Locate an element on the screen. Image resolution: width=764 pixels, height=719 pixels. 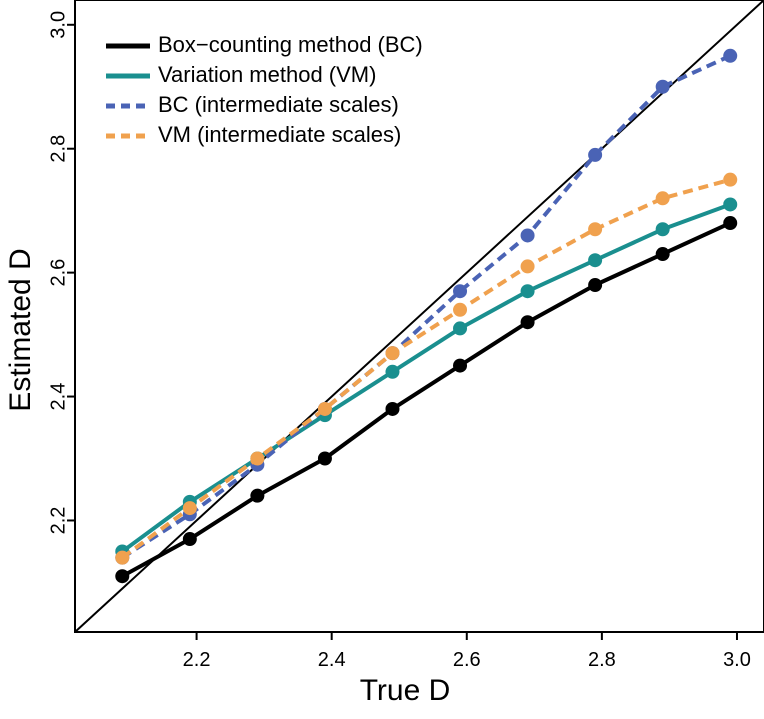
y-tick-label: 2.4 is located at coordinates (58, 397).